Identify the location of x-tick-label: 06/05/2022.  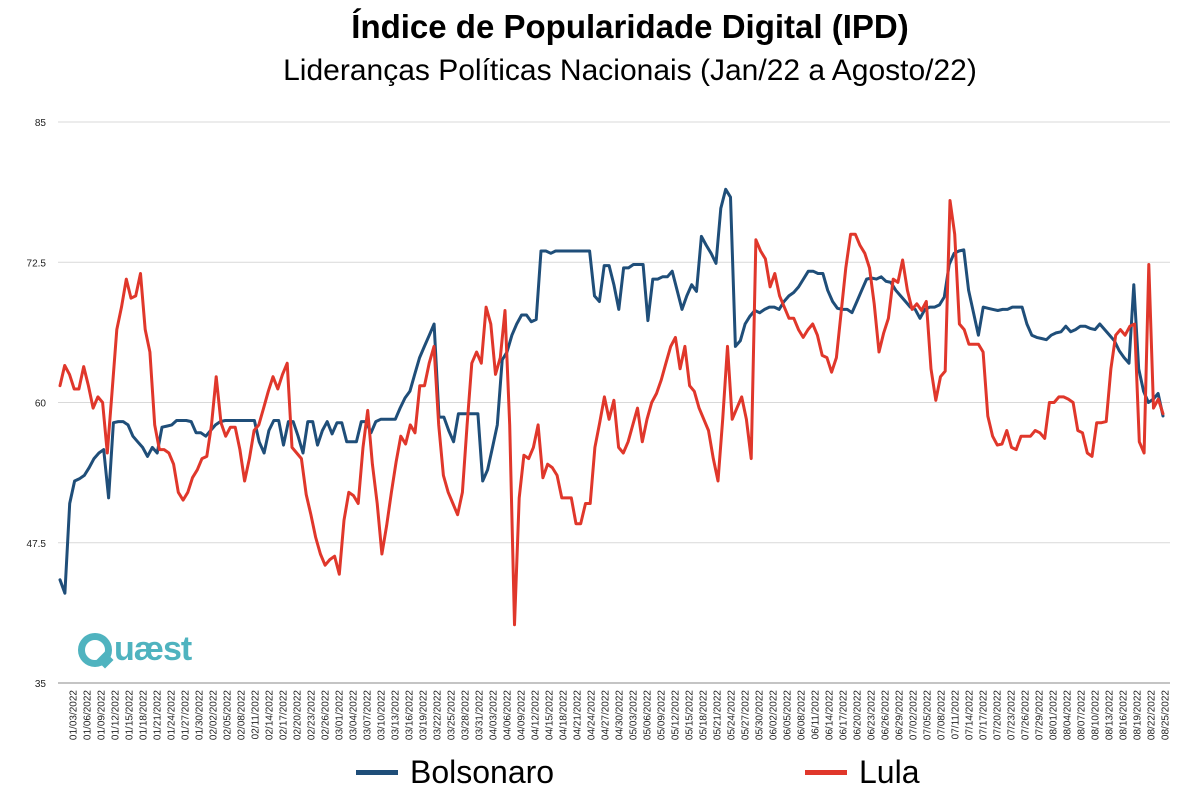
(788, 715).